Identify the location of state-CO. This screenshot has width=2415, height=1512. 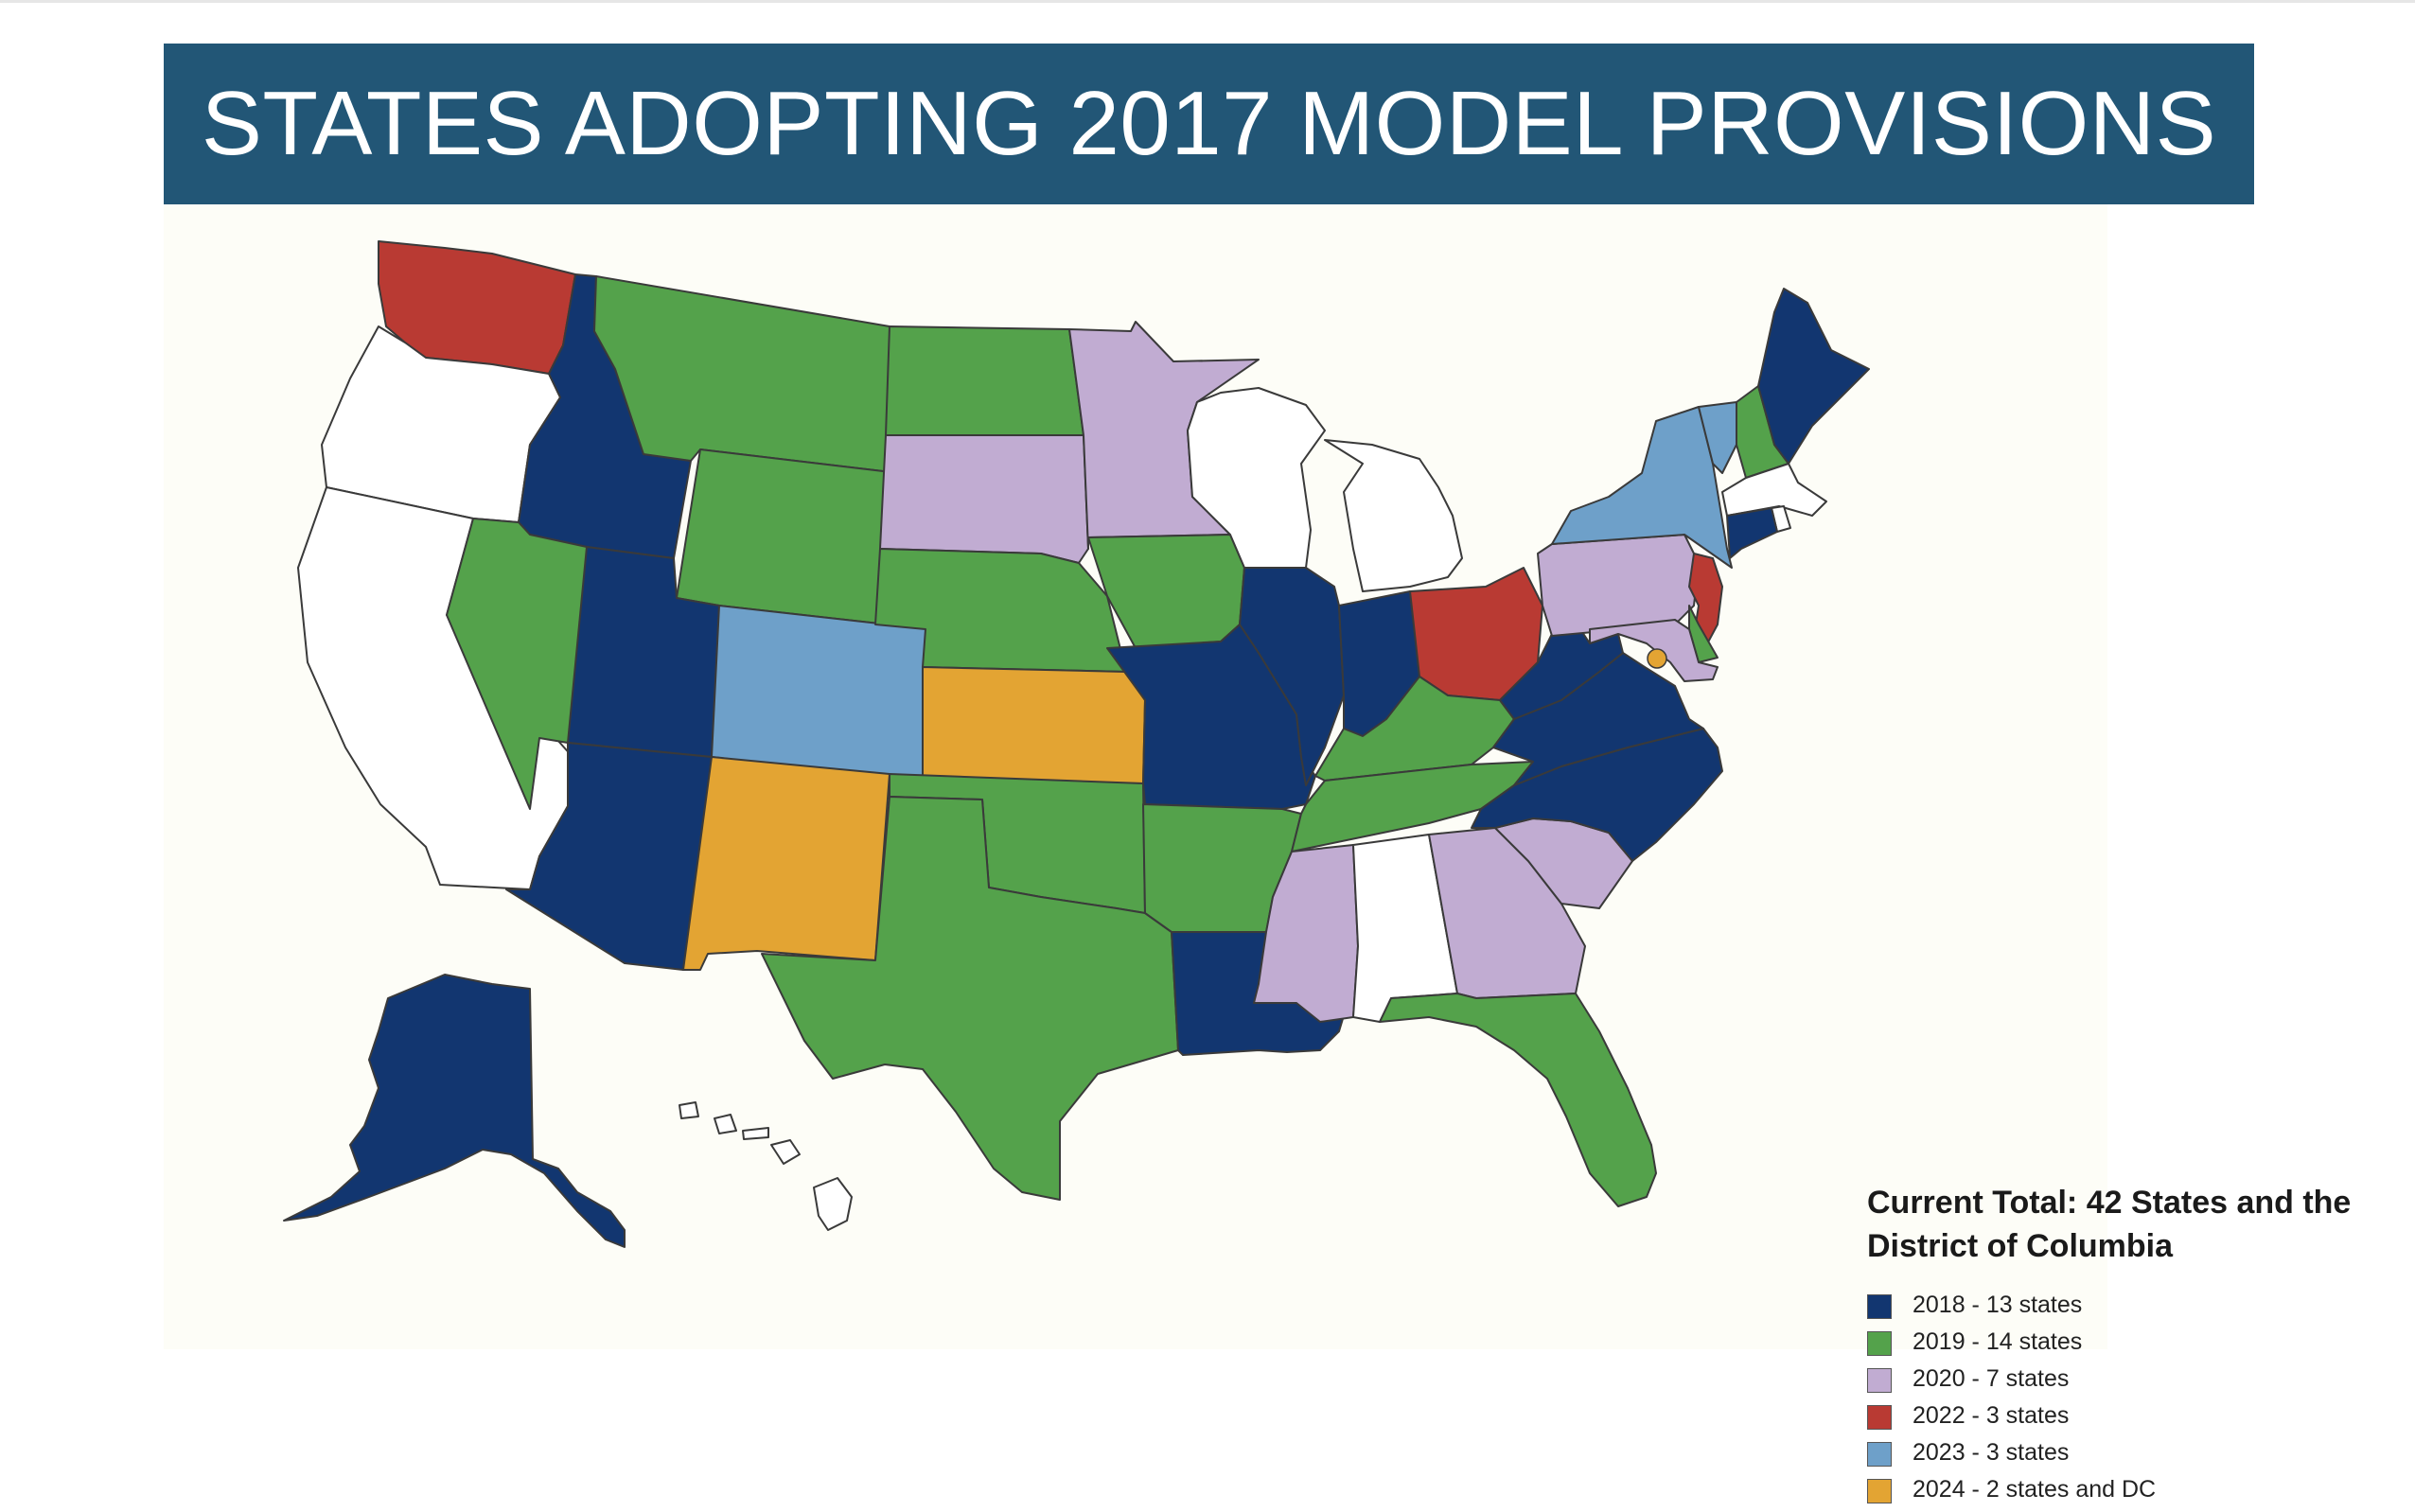
(820, 694).